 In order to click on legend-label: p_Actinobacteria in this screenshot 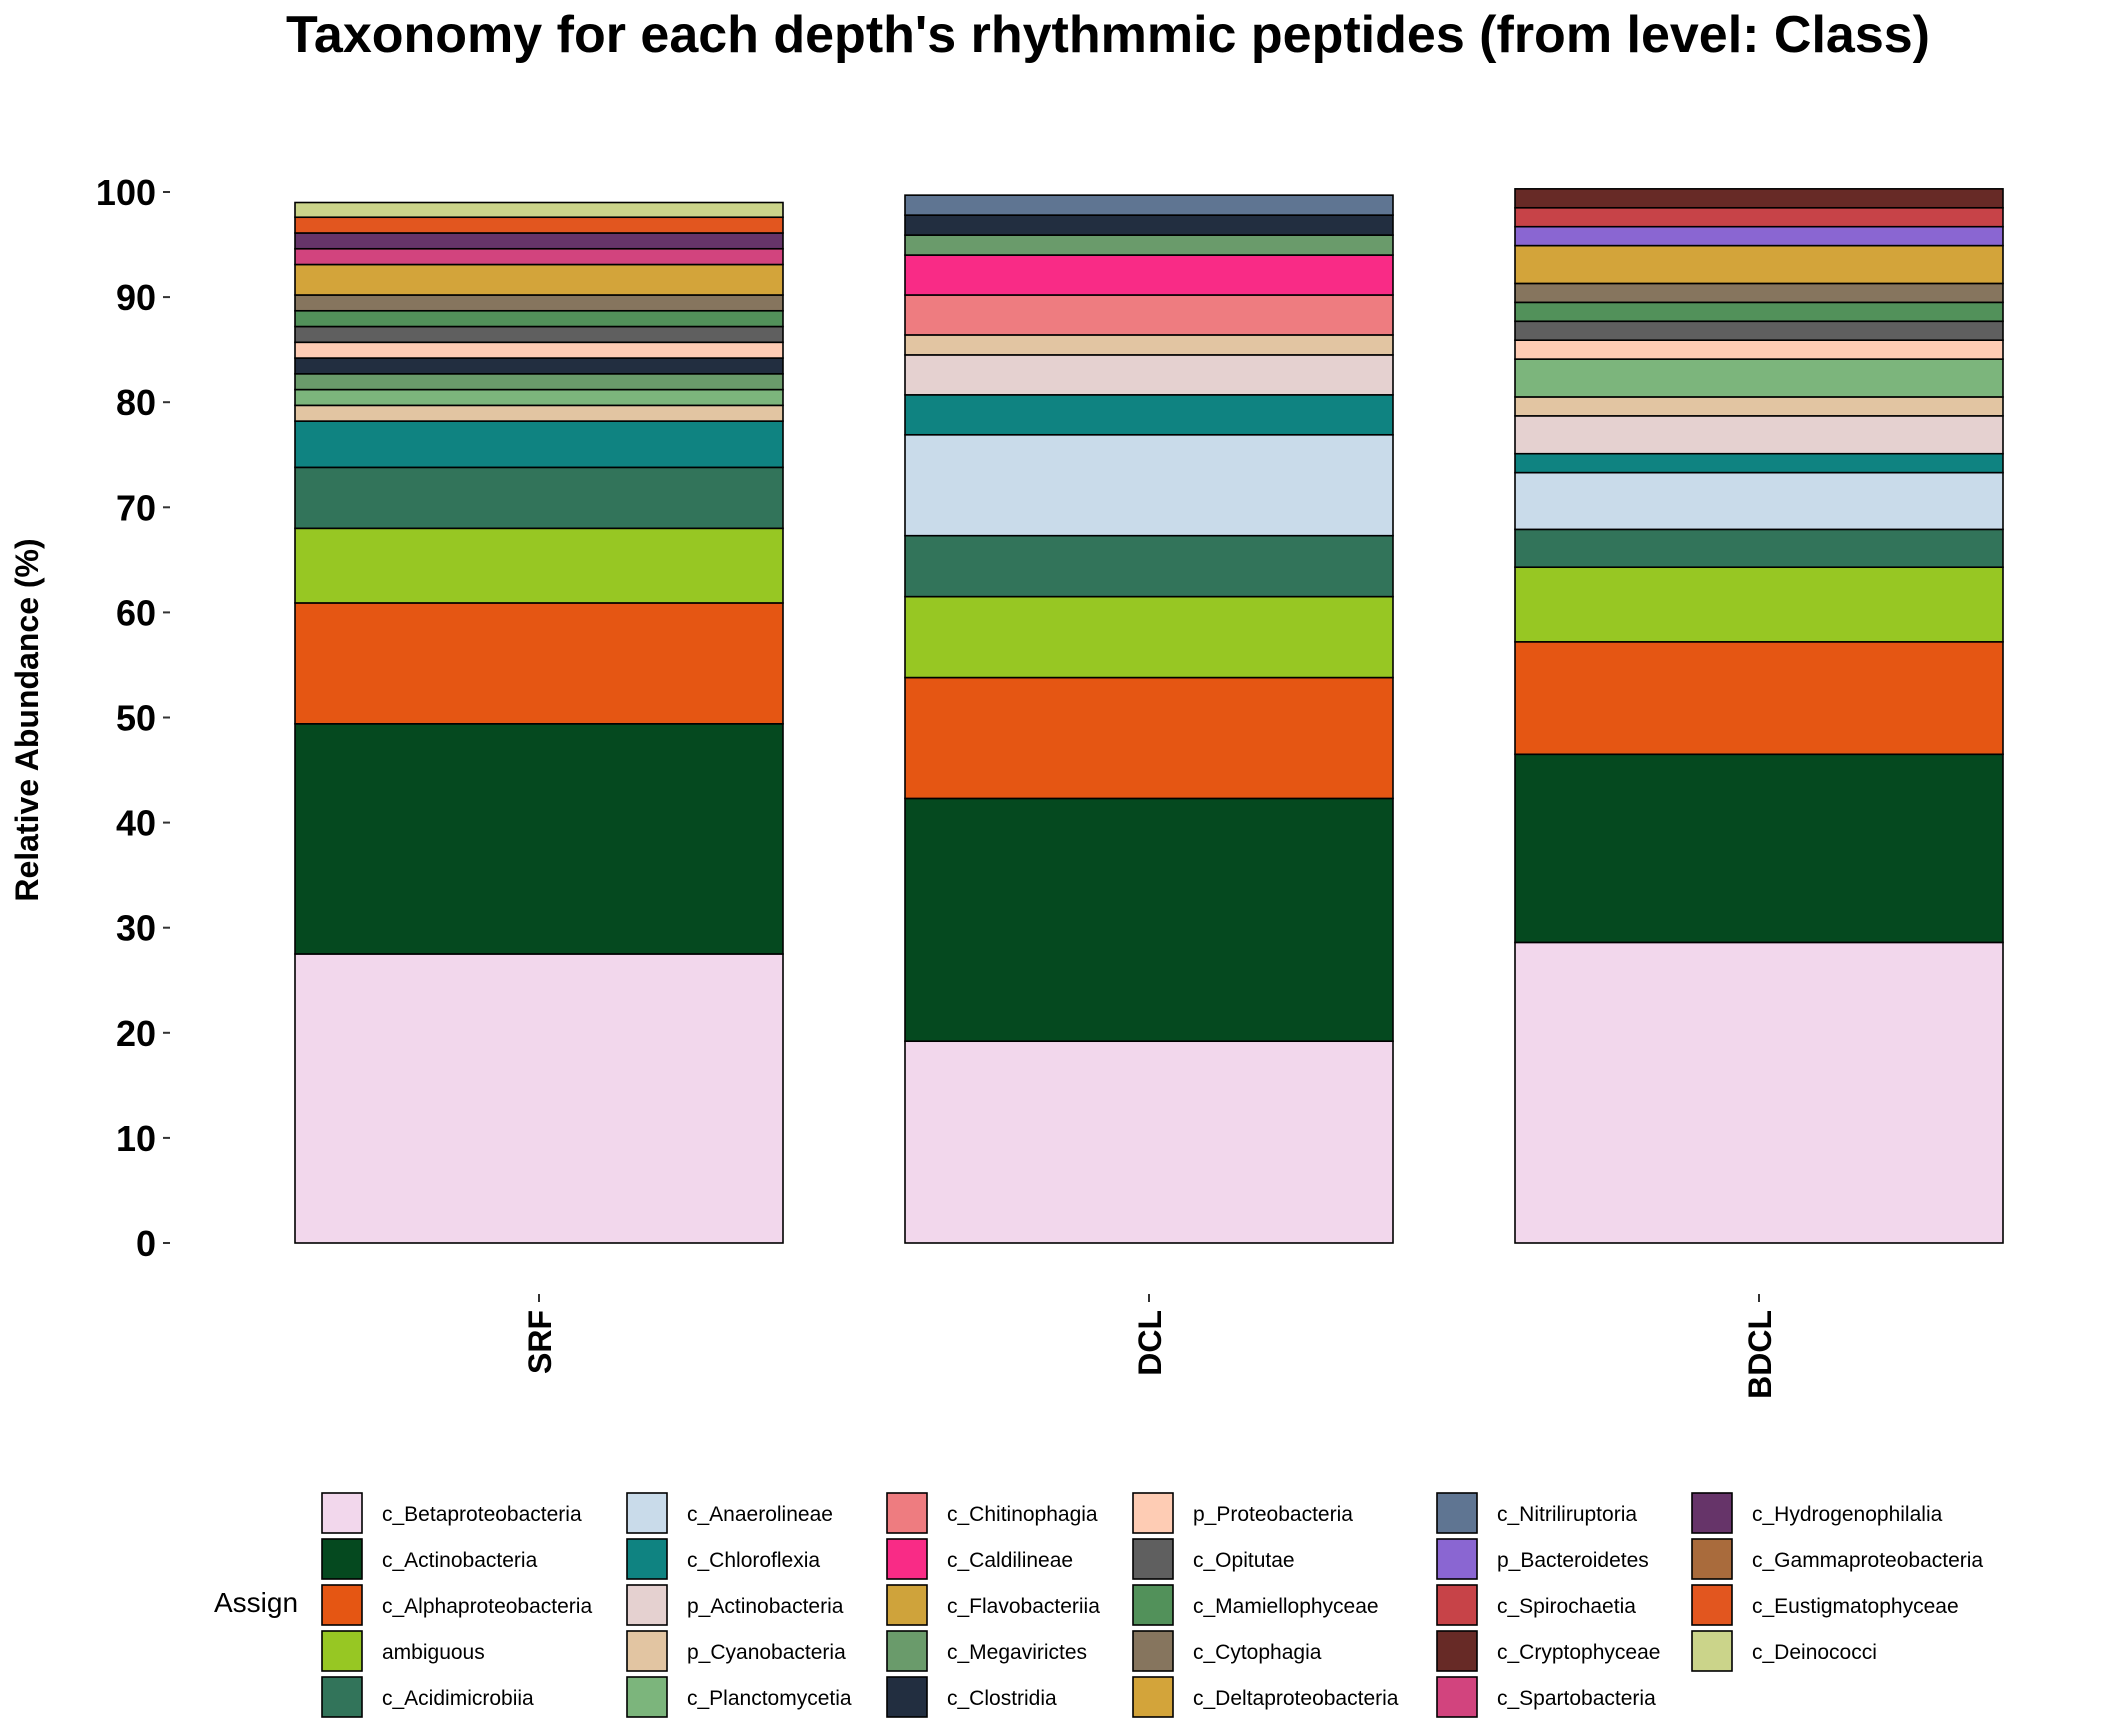, I will do `click(765, 1606)`.